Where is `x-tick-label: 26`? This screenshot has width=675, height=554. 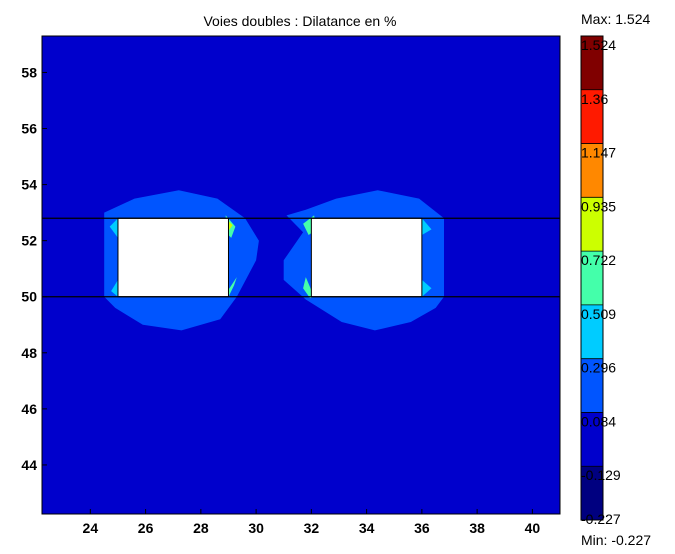
x-tick-label: 26 is located at coordinates (146, 528).